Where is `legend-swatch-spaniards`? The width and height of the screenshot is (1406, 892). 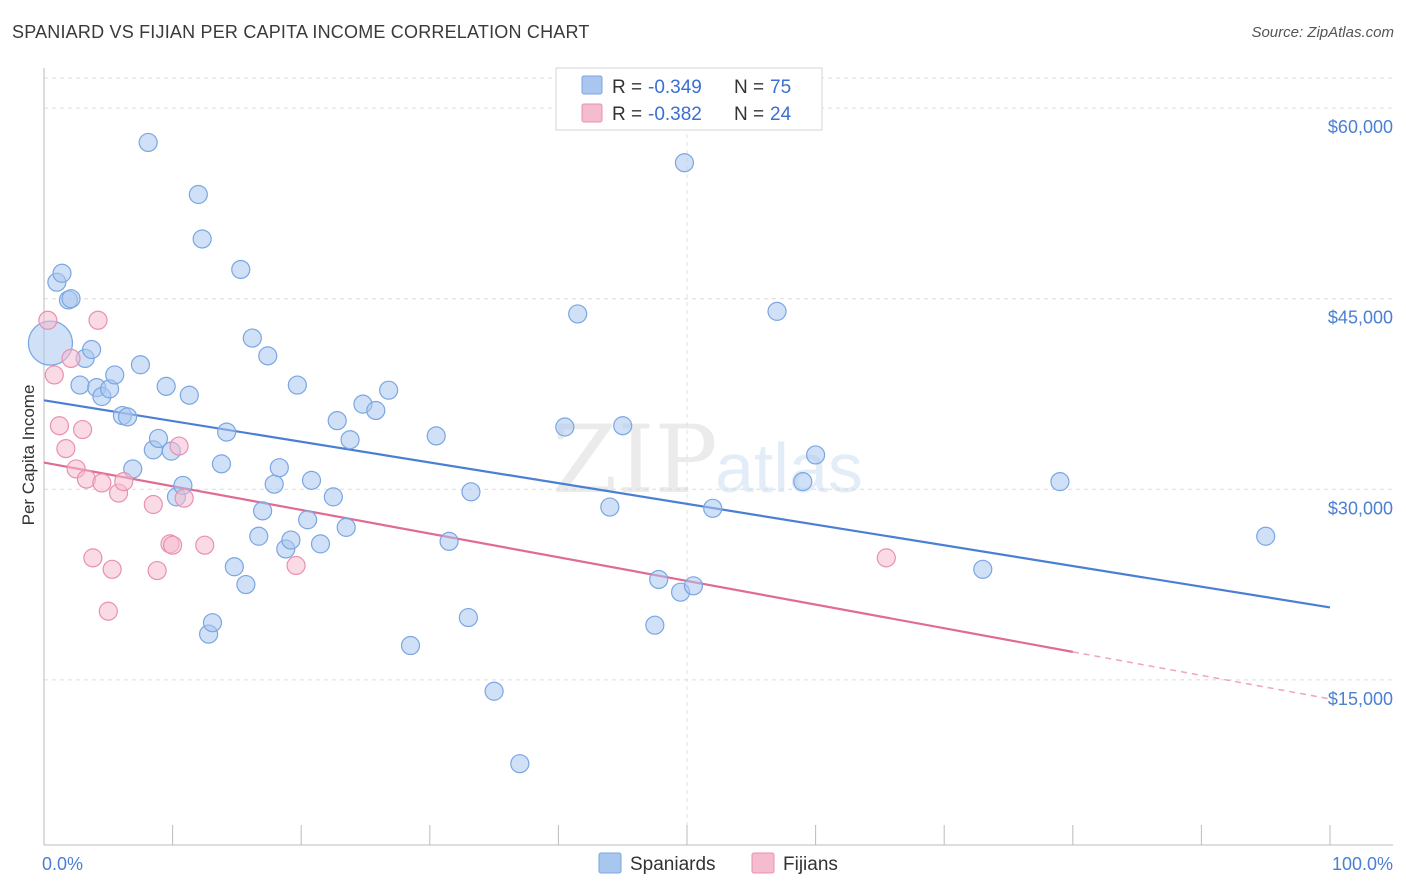
legend-swatch-spaniards is located at coordinates (592, 85).